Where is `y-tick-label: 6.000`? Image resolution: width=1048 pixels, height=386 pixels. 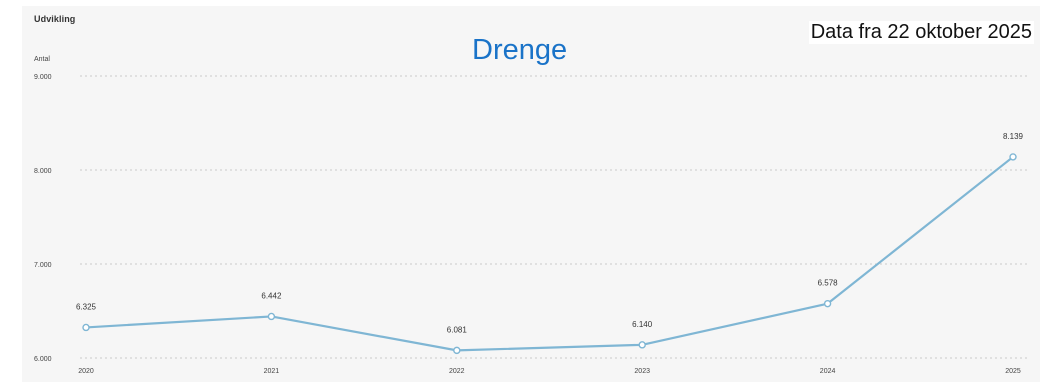
y-tick-label: 6.000 is located at coordinates (43, 359).